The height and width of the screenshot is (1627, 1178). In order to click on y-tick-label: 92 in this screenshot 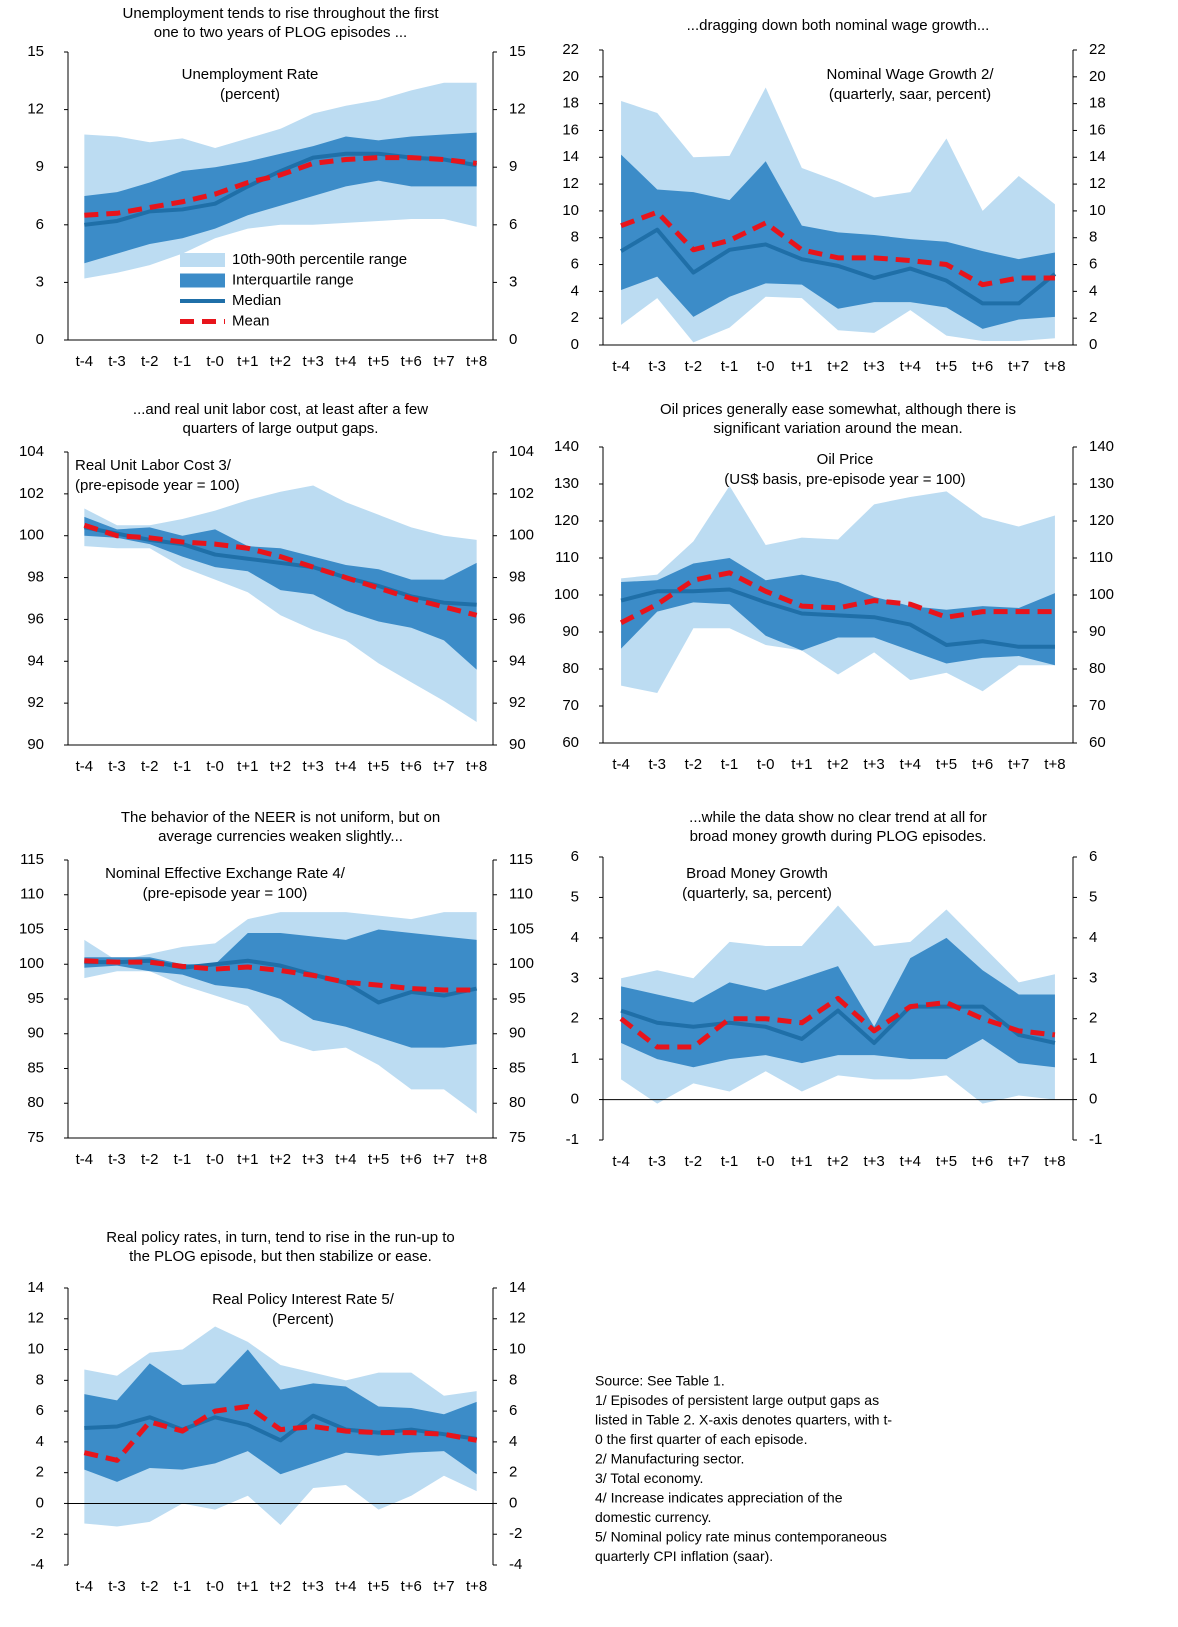, I will do `click(35, 702)`.